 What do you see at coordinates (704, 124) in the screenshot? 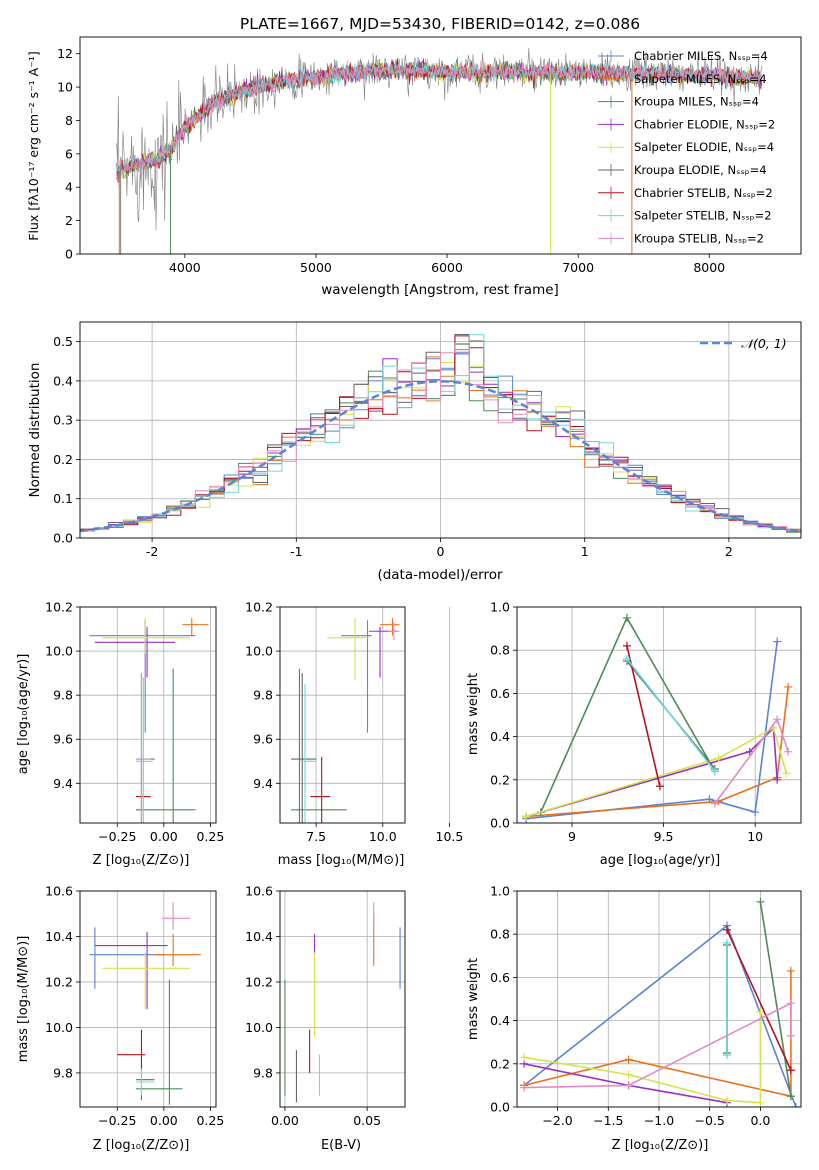
I see `legend-entry: Chabrier ELODIE, Nₛₛₚ=2` at bounding box center [704, 124].